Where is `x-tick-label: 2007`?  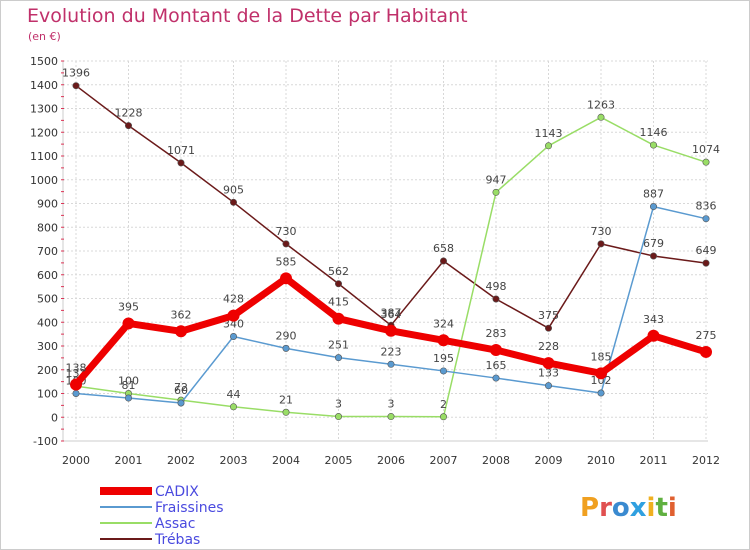 x-tick-label: 2007 is located at coordinates (444, 460).